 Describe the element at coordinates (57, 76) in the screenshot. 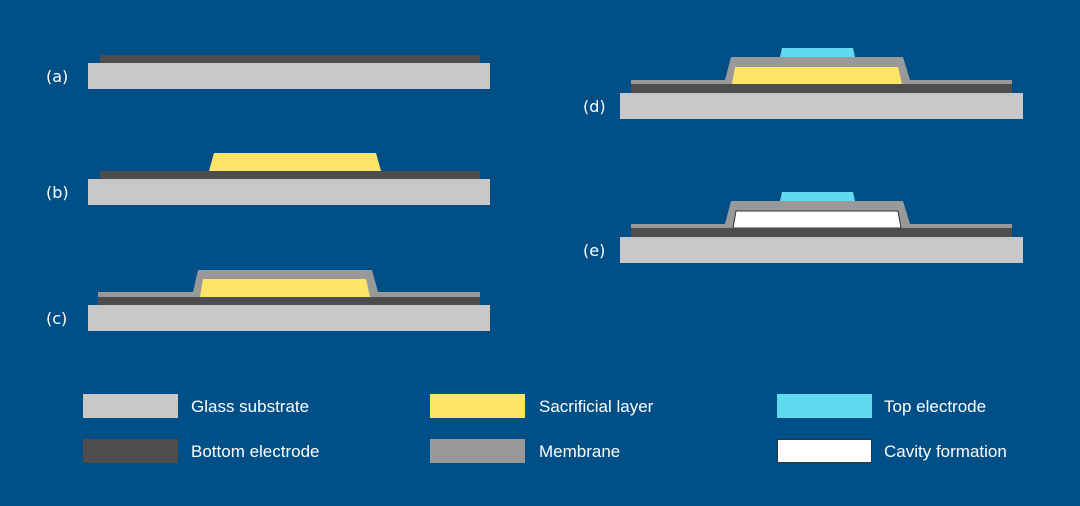

I see `step-label-a: (a)` at that location.